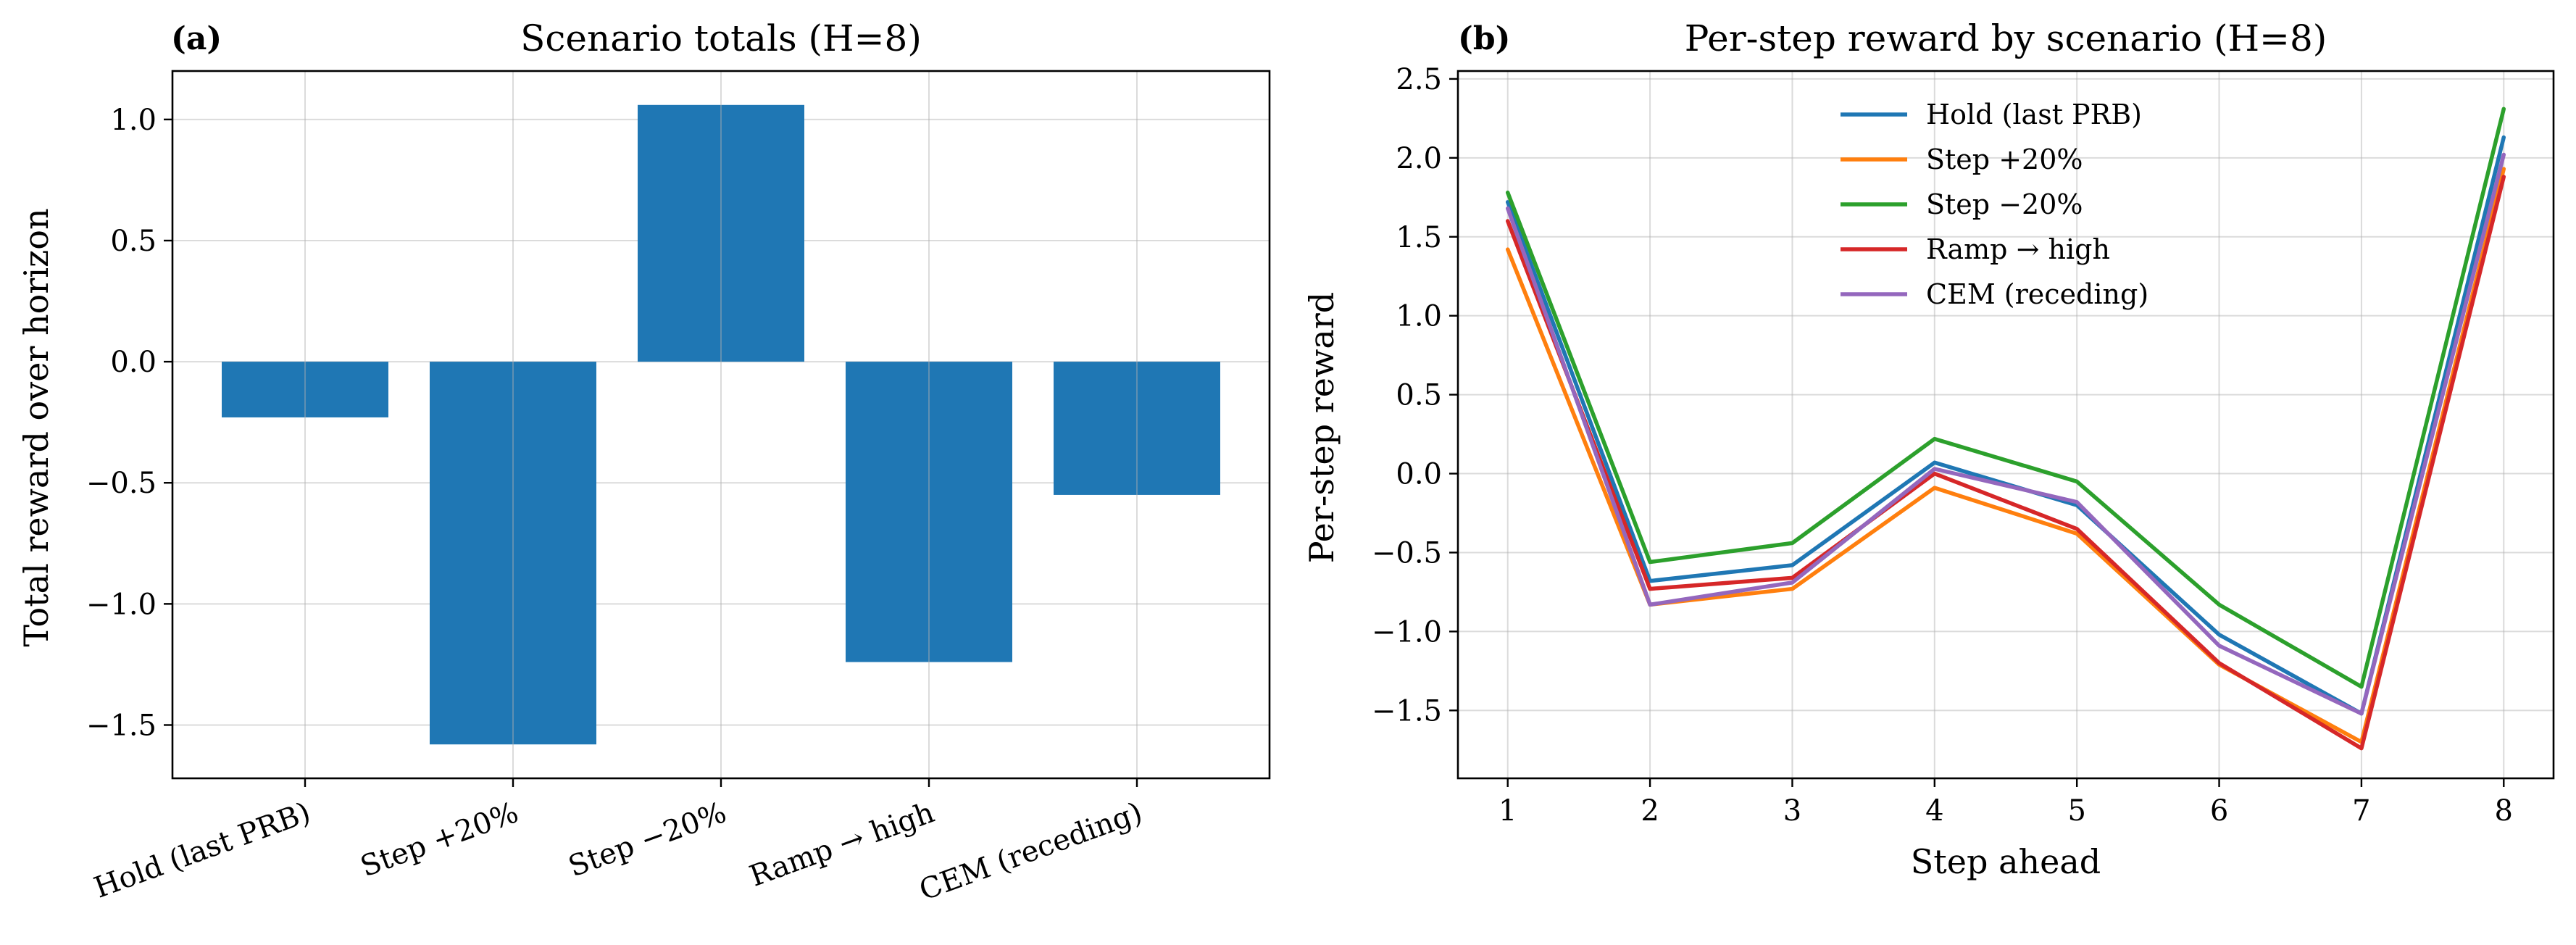  Describe the element at coordinates (2219, 811) in the screenshot. I see `x-tick-label: 6` at that location.